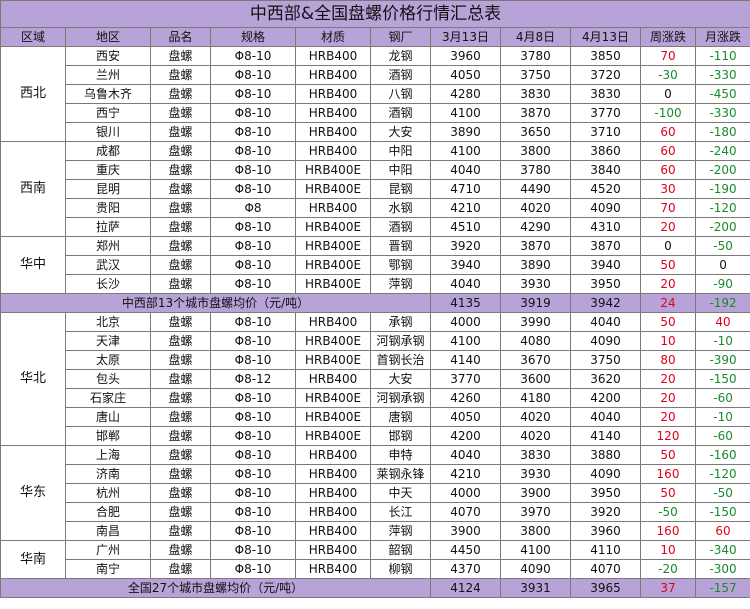 The width and height of the screenshot is (750, 609). I want to click on week-cell: 80, so click(668, 360).